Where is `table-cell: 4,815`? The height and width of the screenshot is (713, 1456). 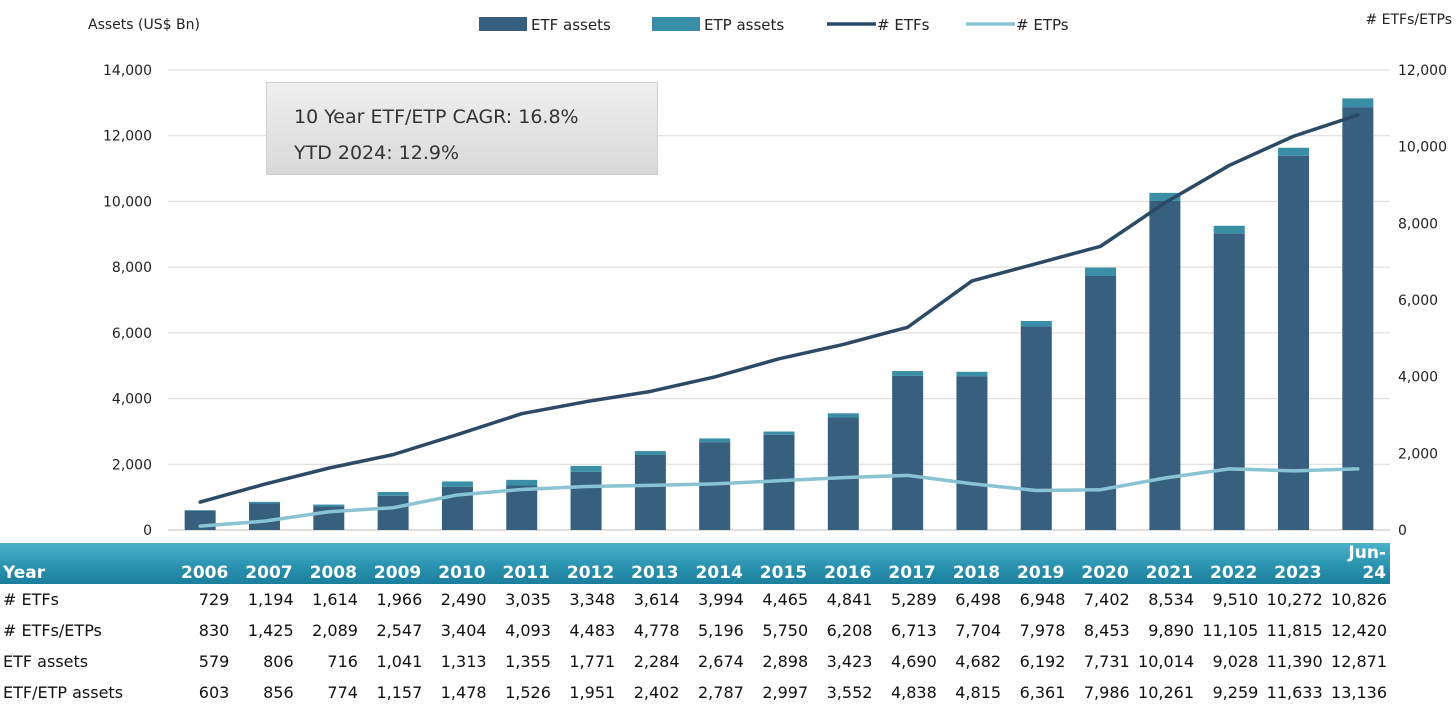
table-cell: 4,815 is located at coordinates (972, 692).